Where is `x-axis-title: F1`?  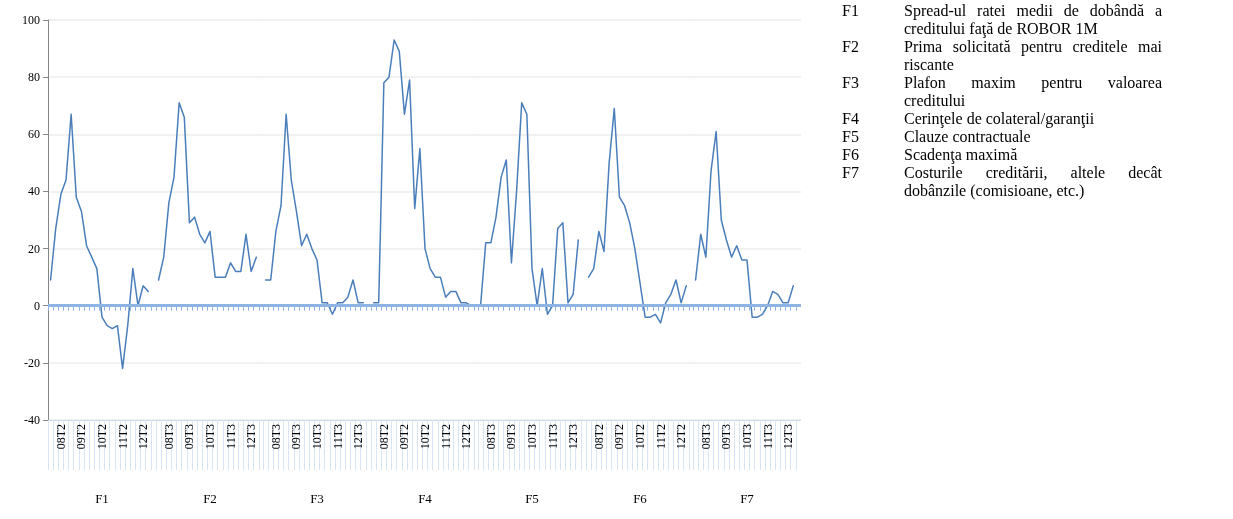 x-axis-title: F1 is located at coordinates (102, 498).